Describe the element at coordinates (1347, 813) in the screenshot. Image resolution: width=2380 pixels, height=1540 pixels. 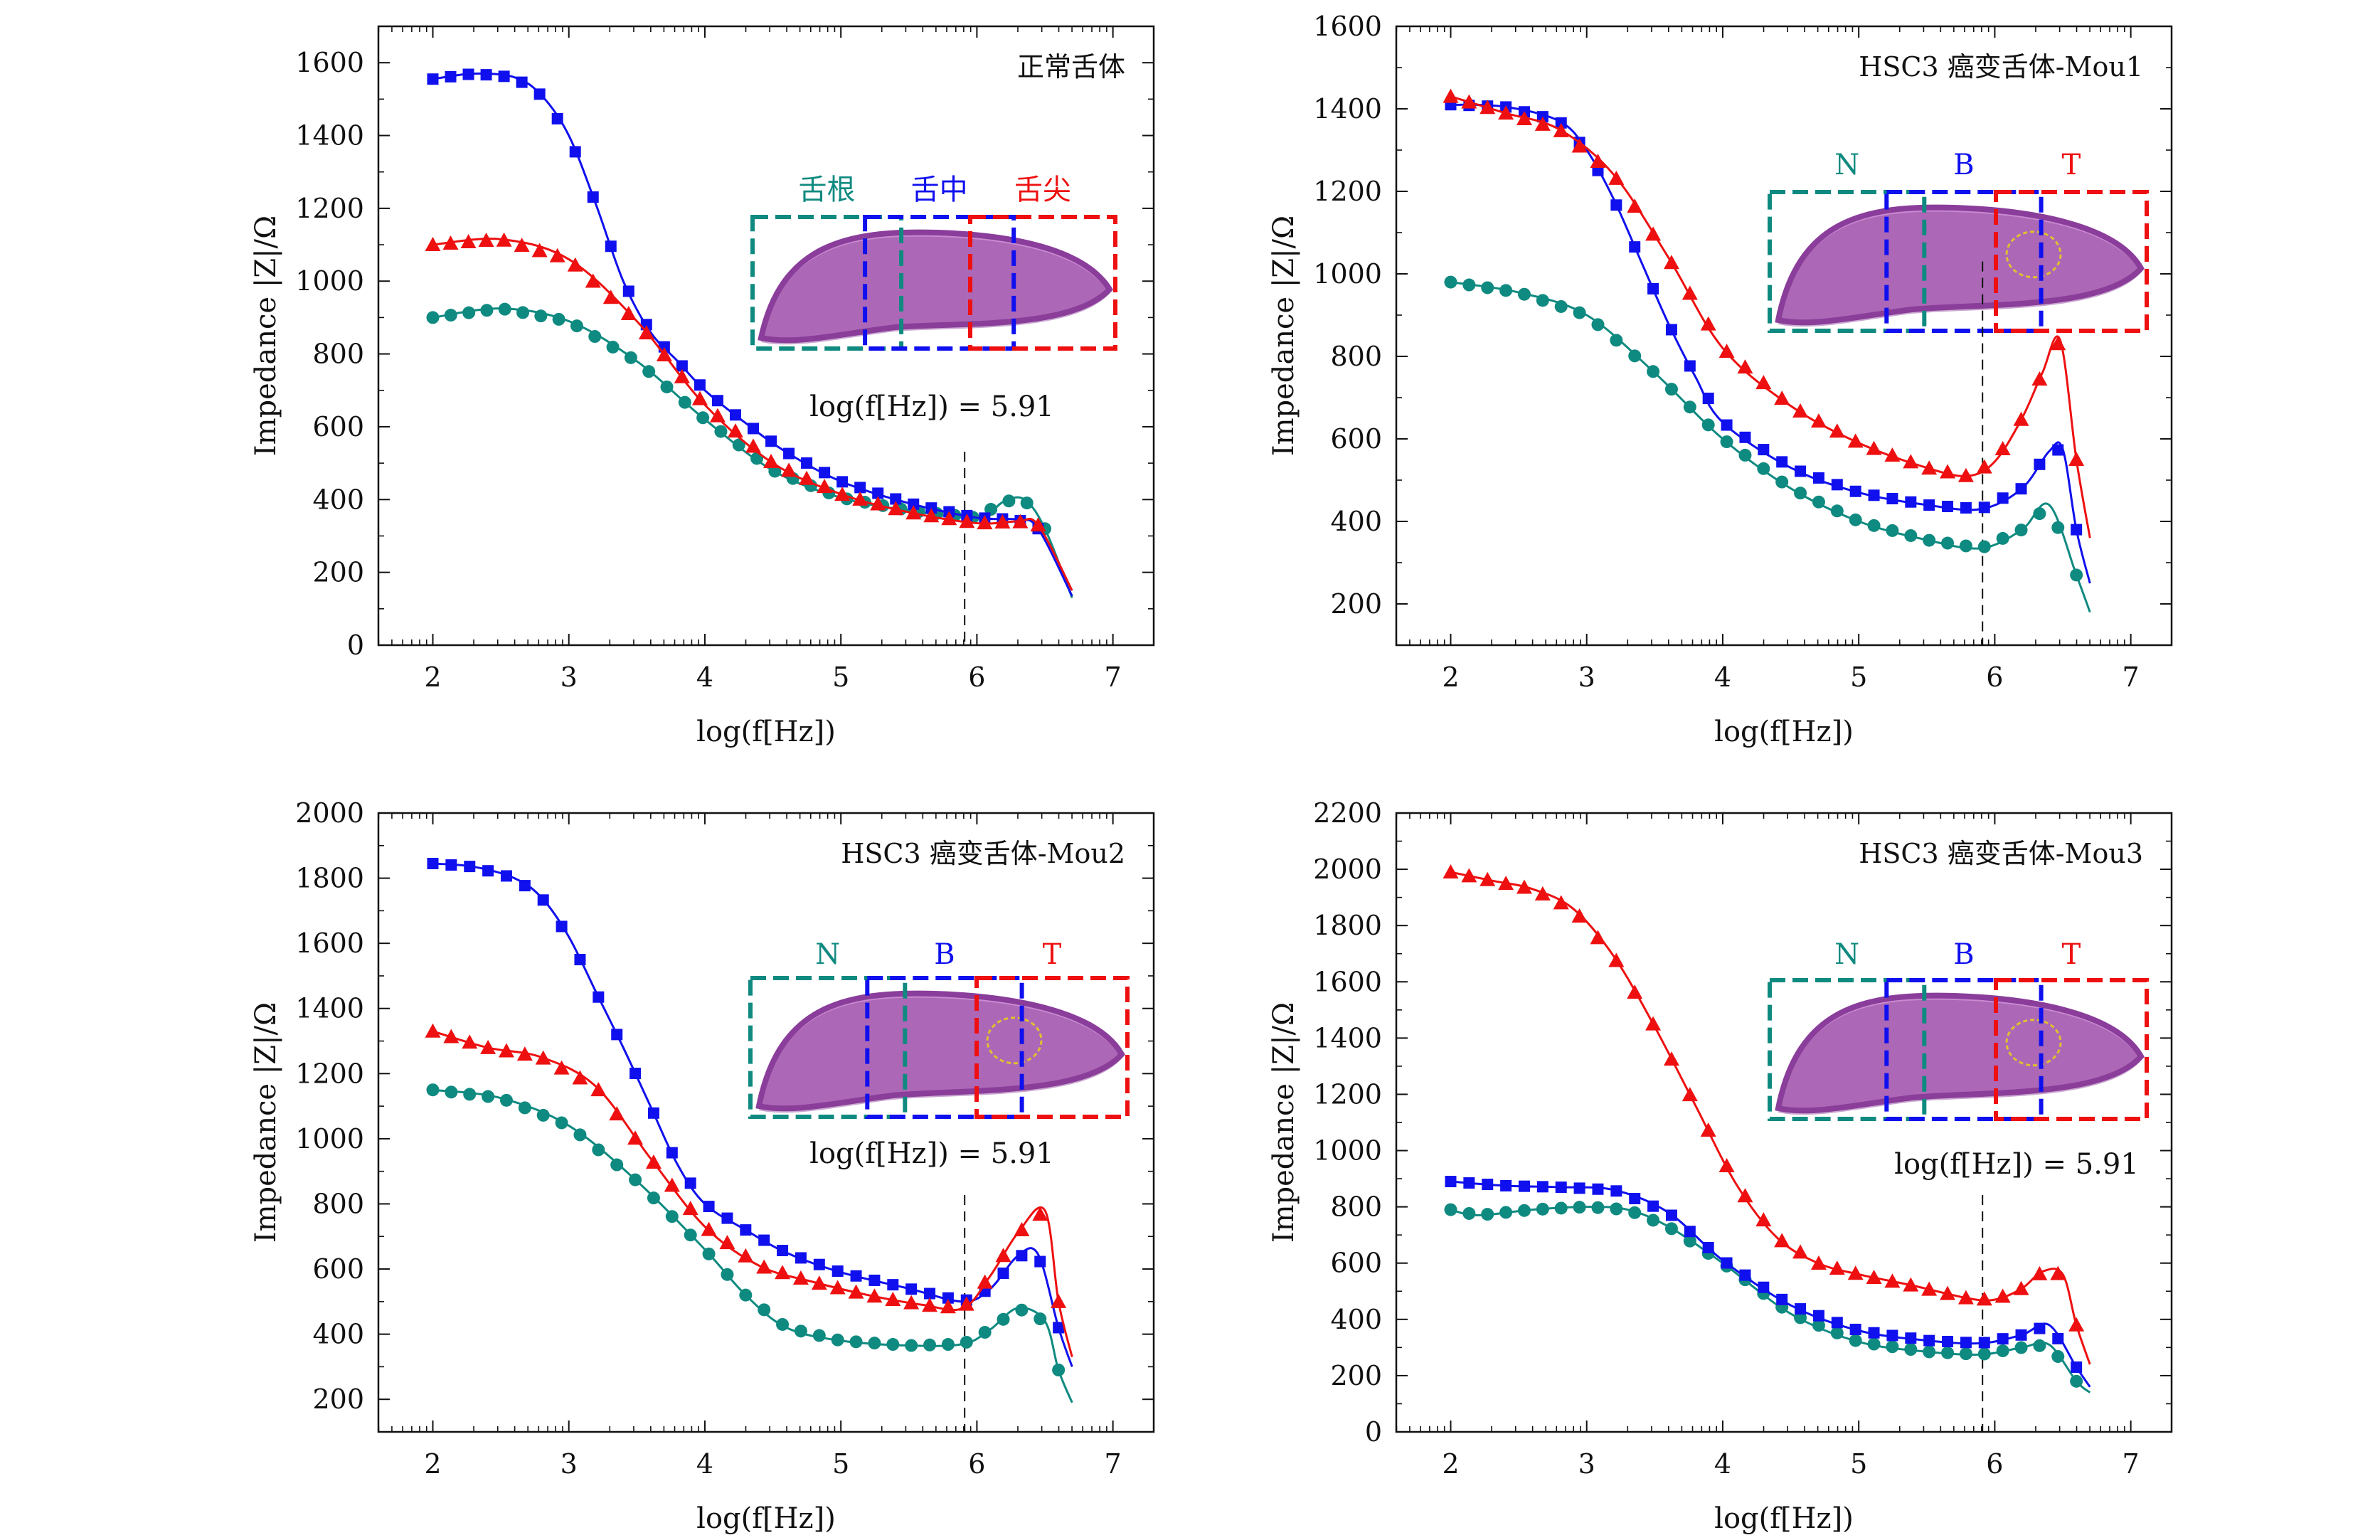
I see `y-tick-label: 2200` at that location.